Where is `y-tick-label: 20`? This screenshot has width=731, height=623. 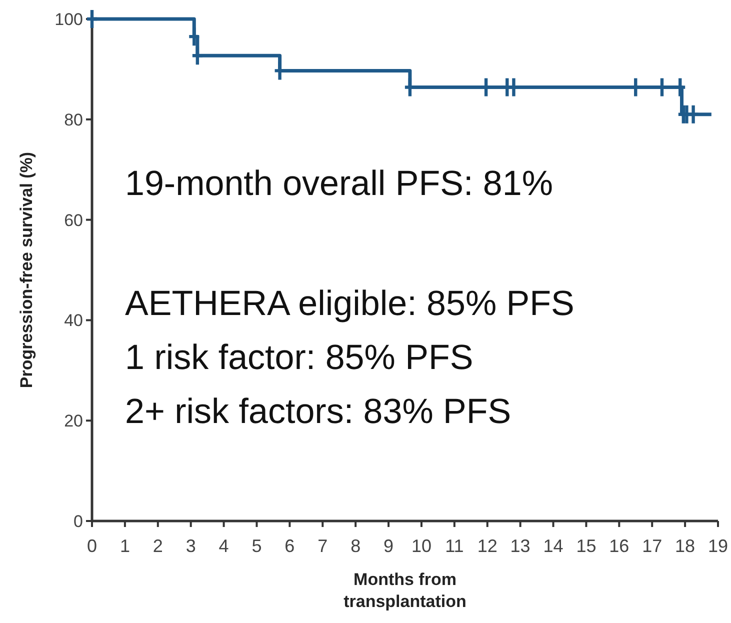 y-tick-label: 20 is located at coordinates (73, 421).